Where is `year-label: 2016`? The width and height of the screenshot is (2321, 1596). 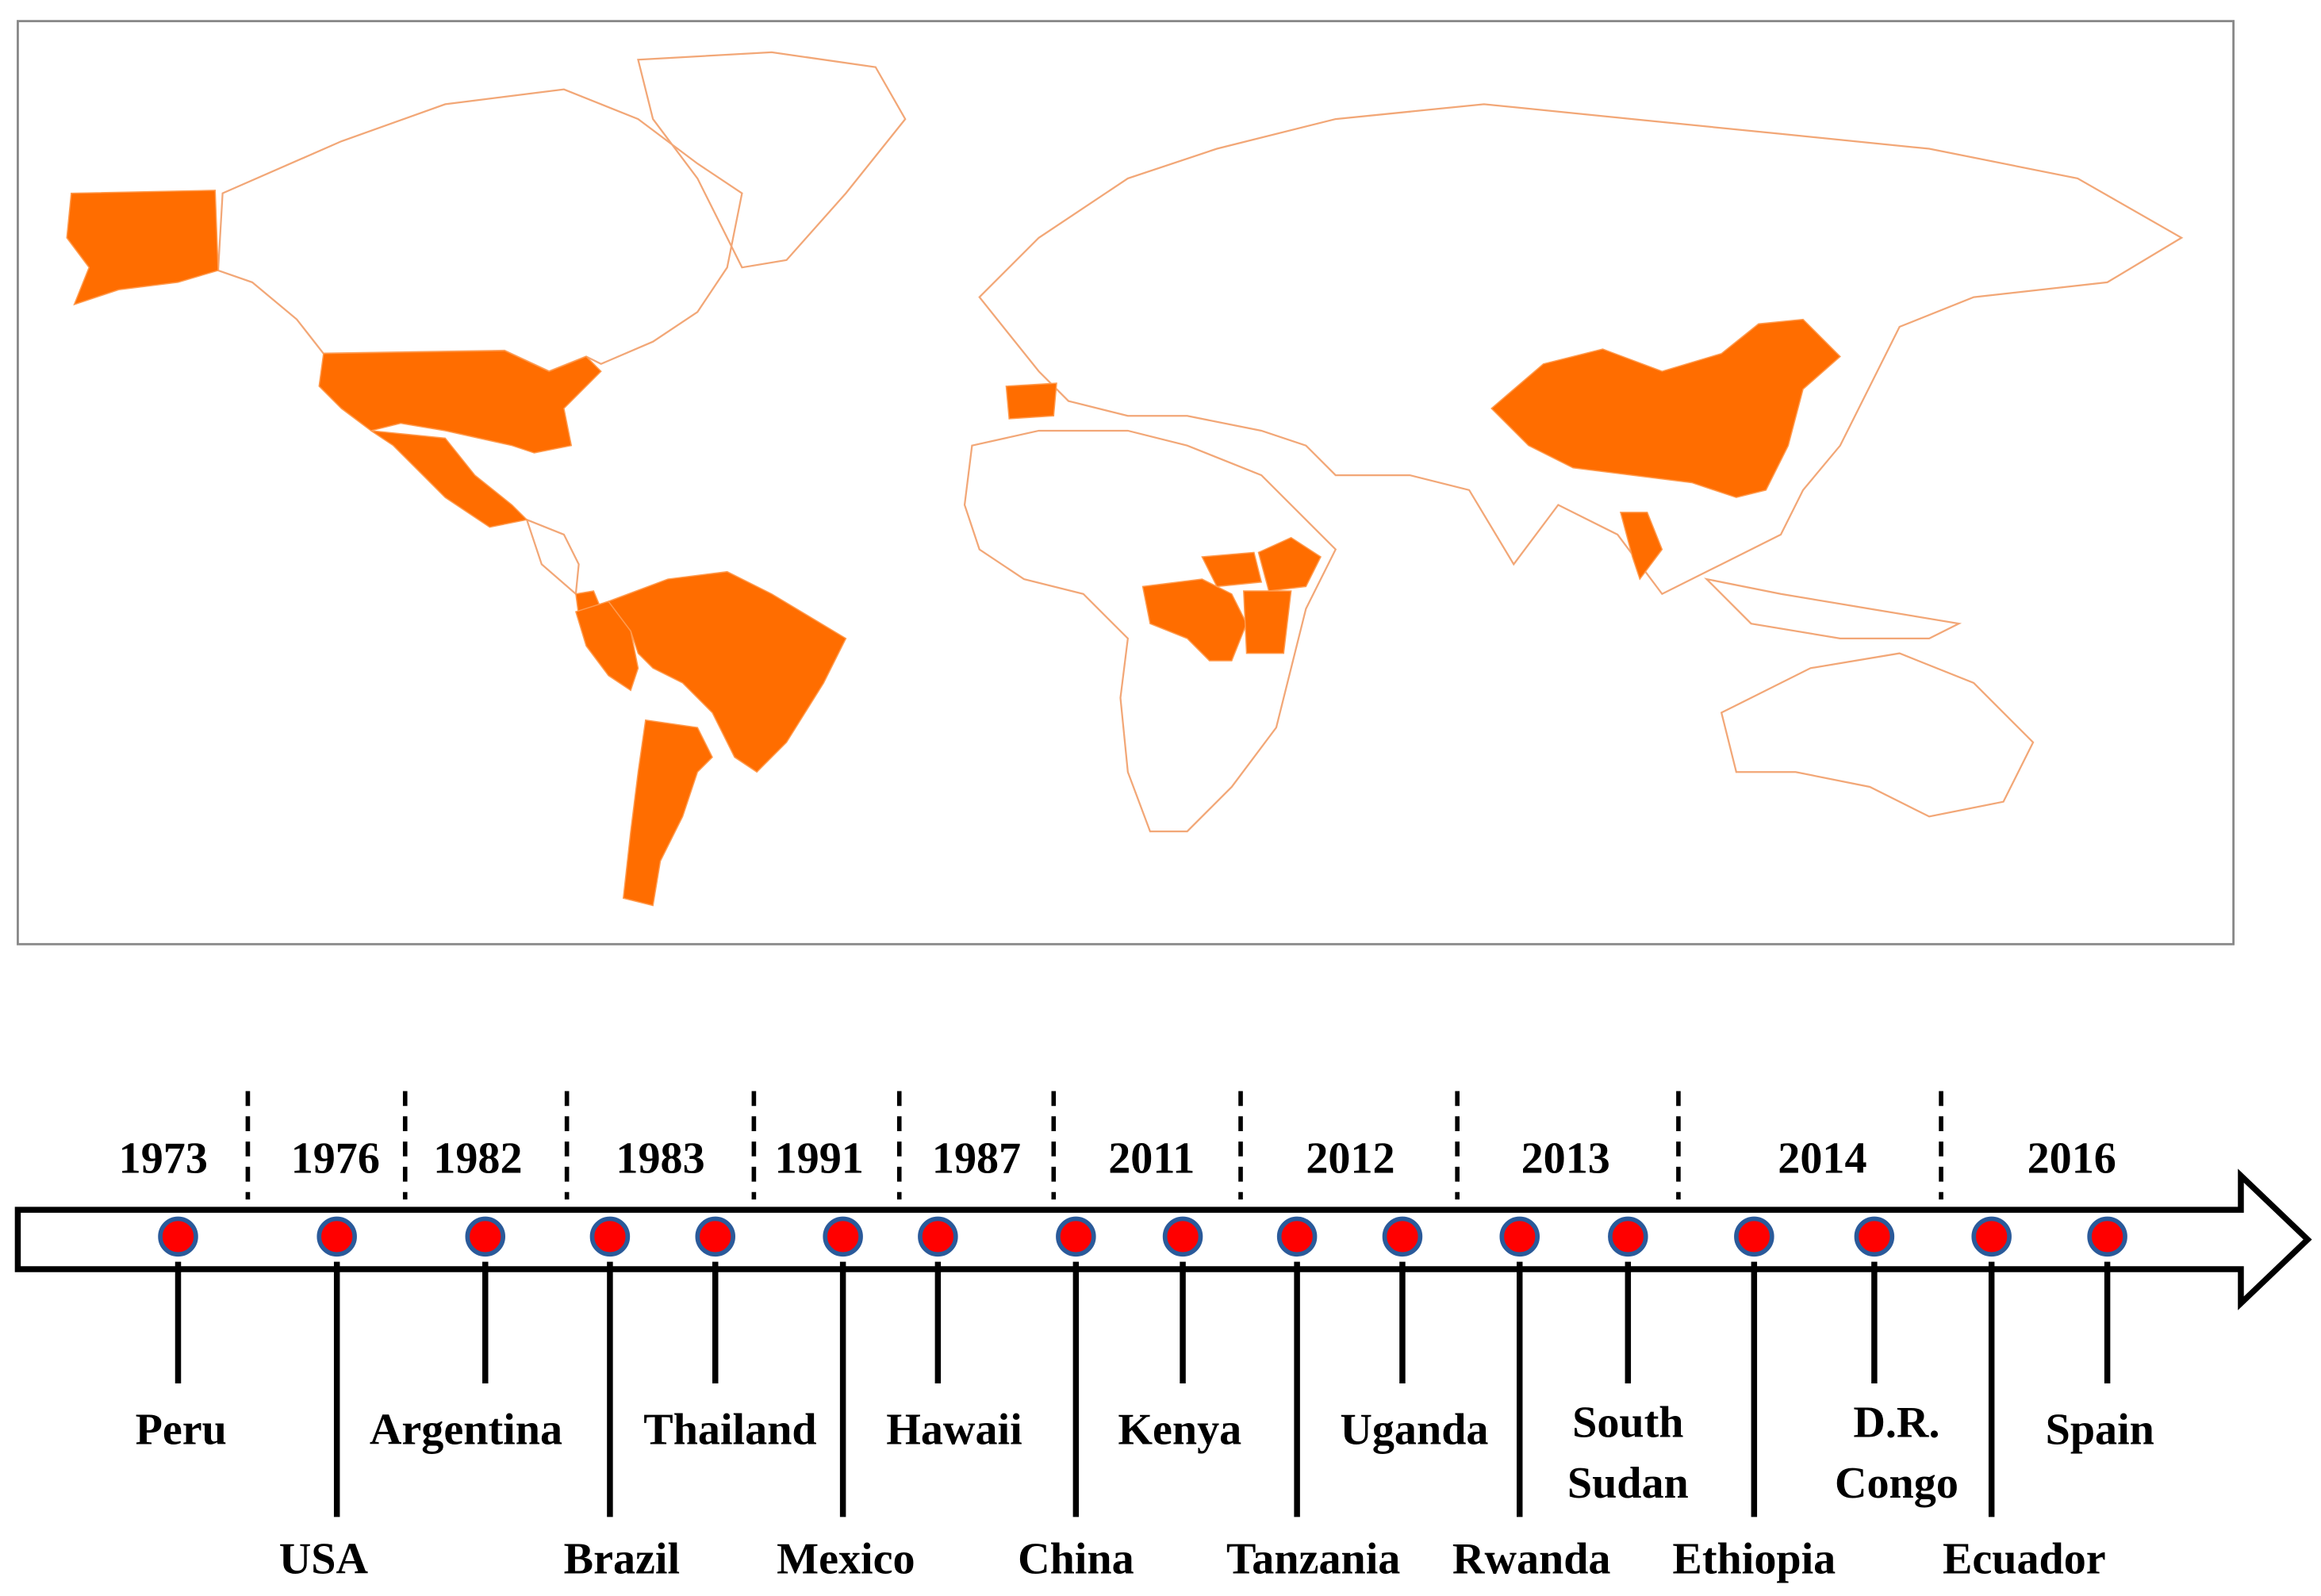 year-label: 2016 is located at coordinates (2072, 1158).